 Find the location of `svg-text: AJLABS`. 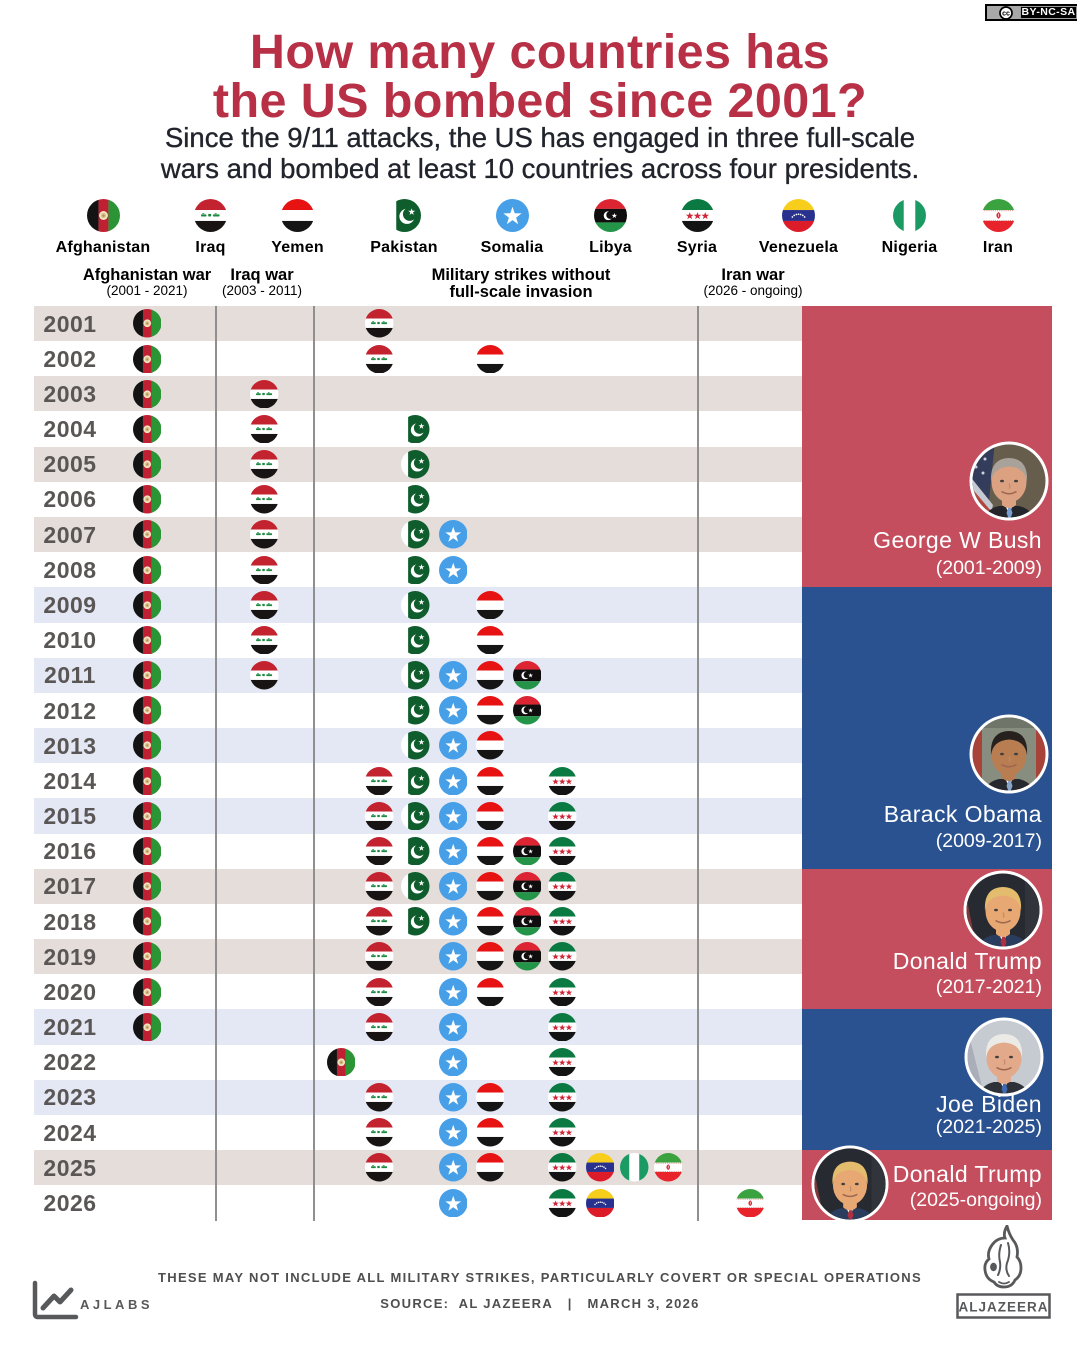

svg-text: AJLABS is located at coordinates (116, 1304).